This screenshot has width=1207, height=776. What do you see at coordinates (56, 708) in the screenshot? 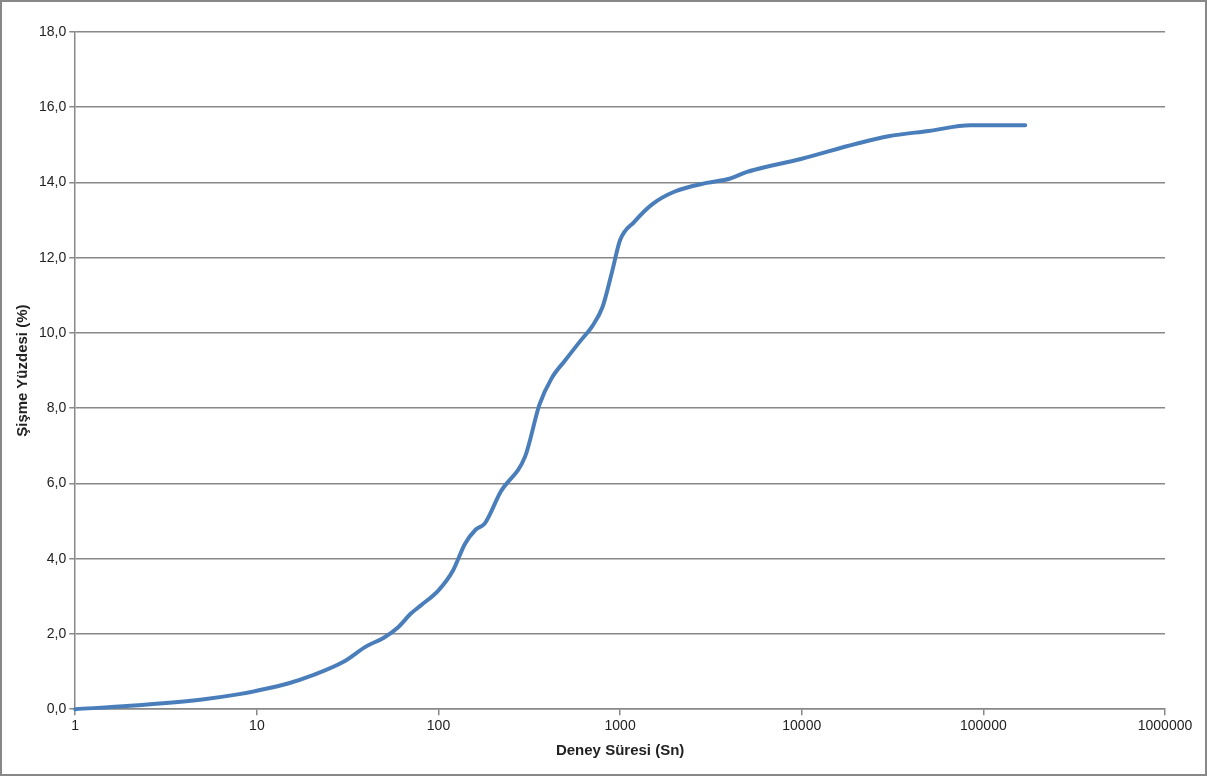
I see `y-tick-label: 0,0` at bounding box center [56, 708].